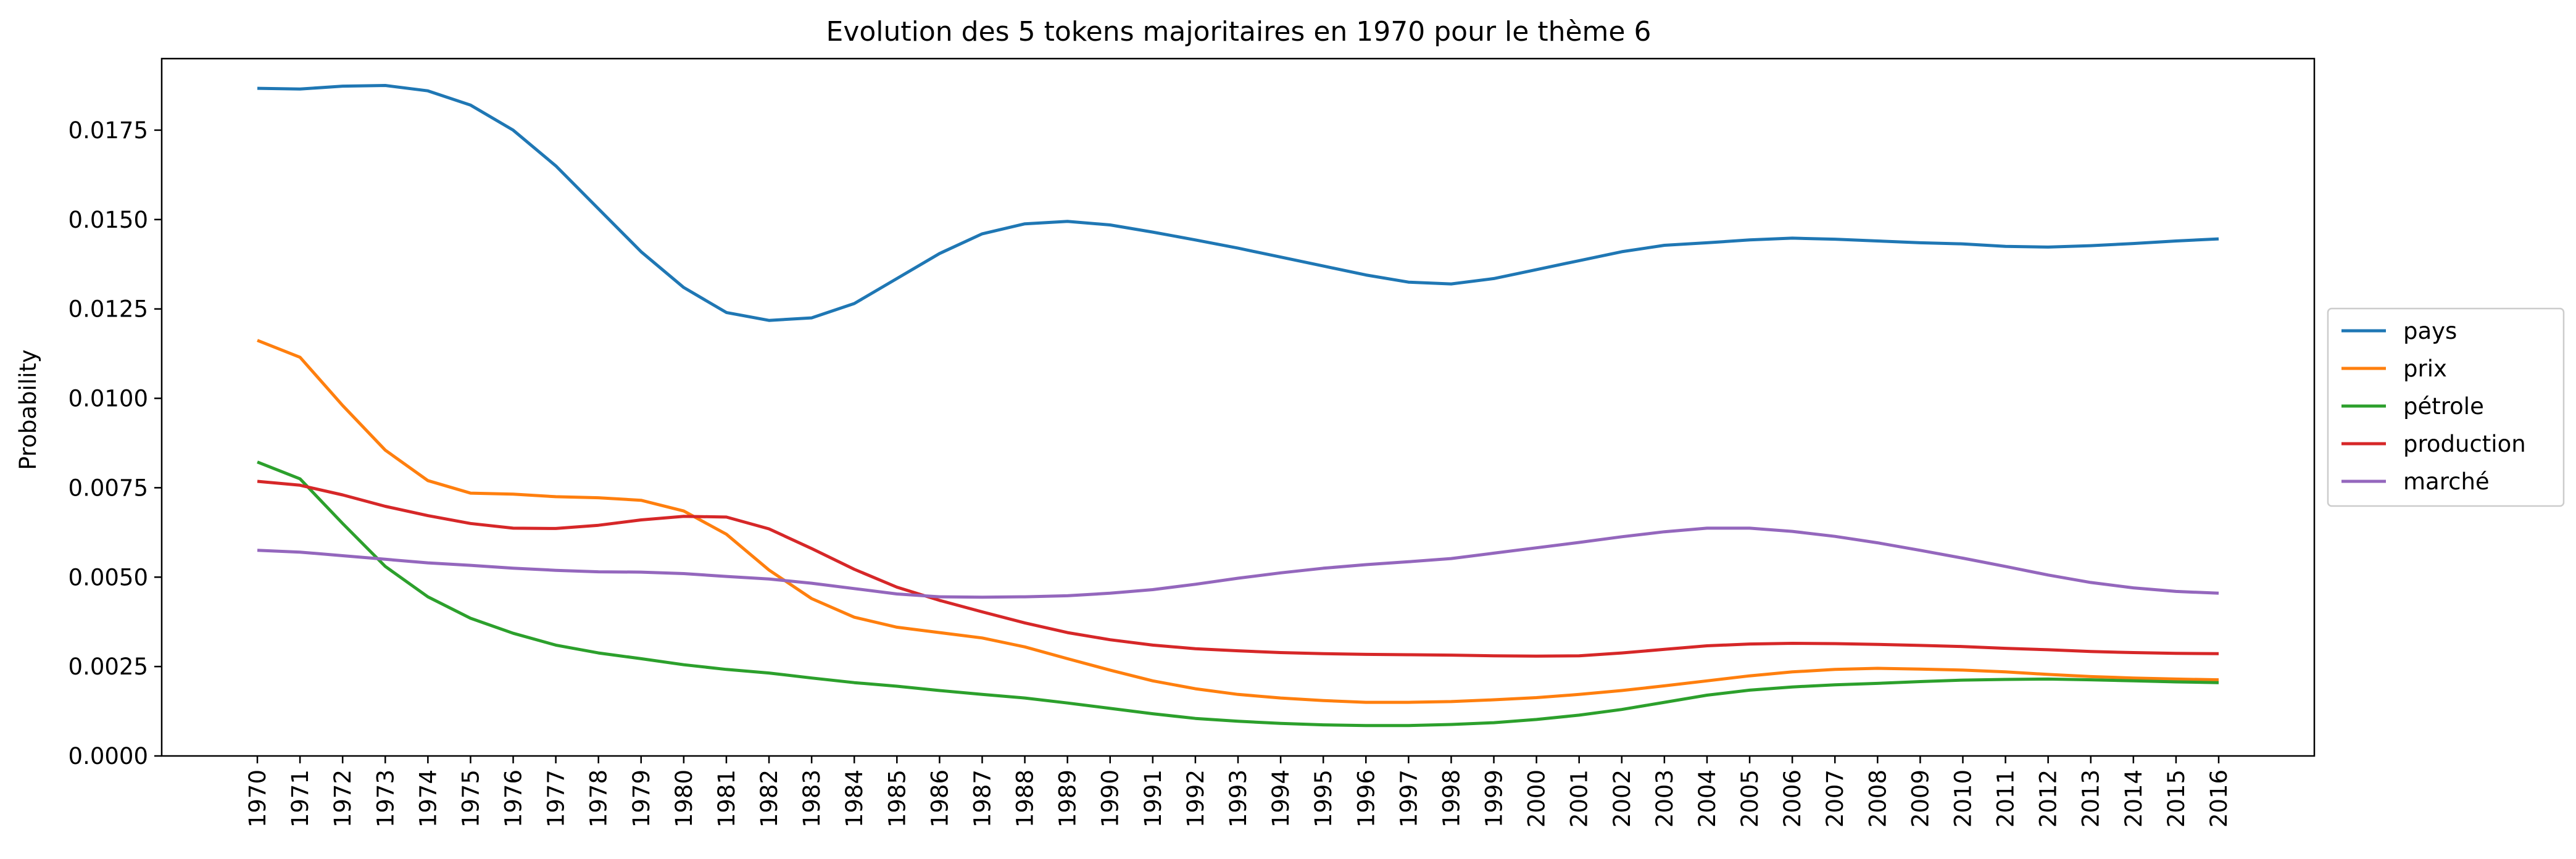  What do you see at coordinates (2219, 799) in the screenshot?
I see `x-tick-label: 2016` at bounding box center [2219, 799].